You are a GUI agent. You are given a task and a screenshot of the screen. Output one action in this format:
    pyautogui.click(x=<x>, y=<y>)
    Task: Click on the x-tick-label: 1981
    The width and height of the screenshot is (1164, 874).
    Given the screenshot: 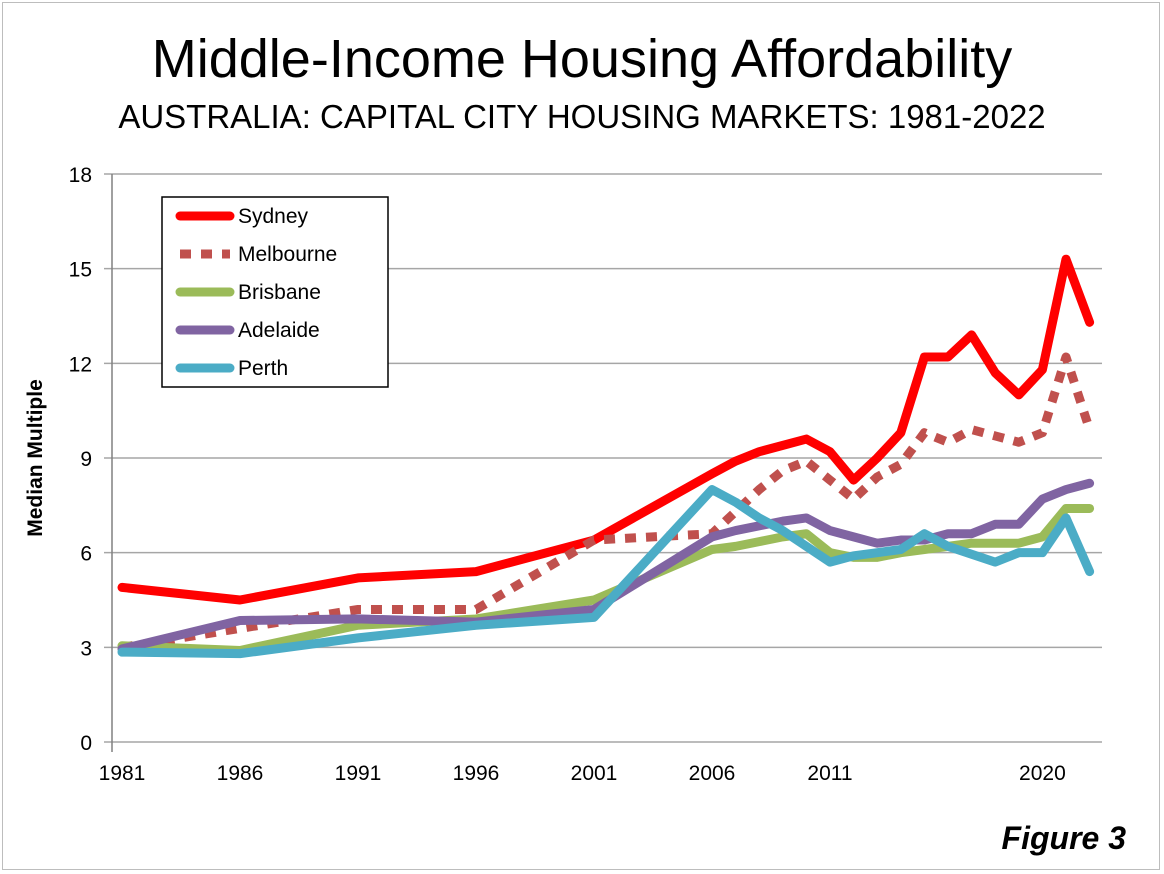 What is the action you would take?
    pyautogui.click(x=122, y=773)
    